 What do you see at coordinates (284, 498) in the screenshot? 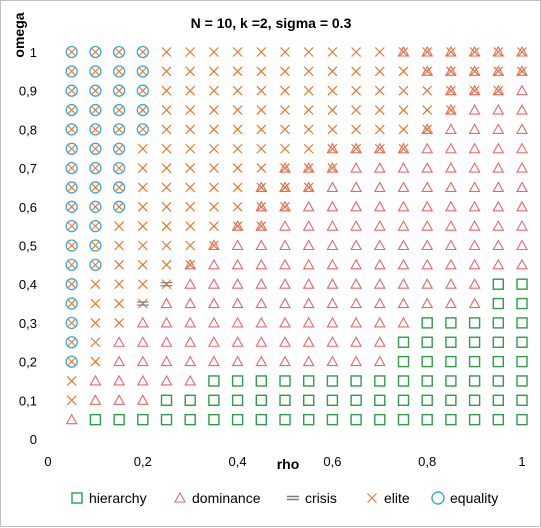
I see `legend: hierarchy dominance crisis elite equality` at bounding box center [284, 498].